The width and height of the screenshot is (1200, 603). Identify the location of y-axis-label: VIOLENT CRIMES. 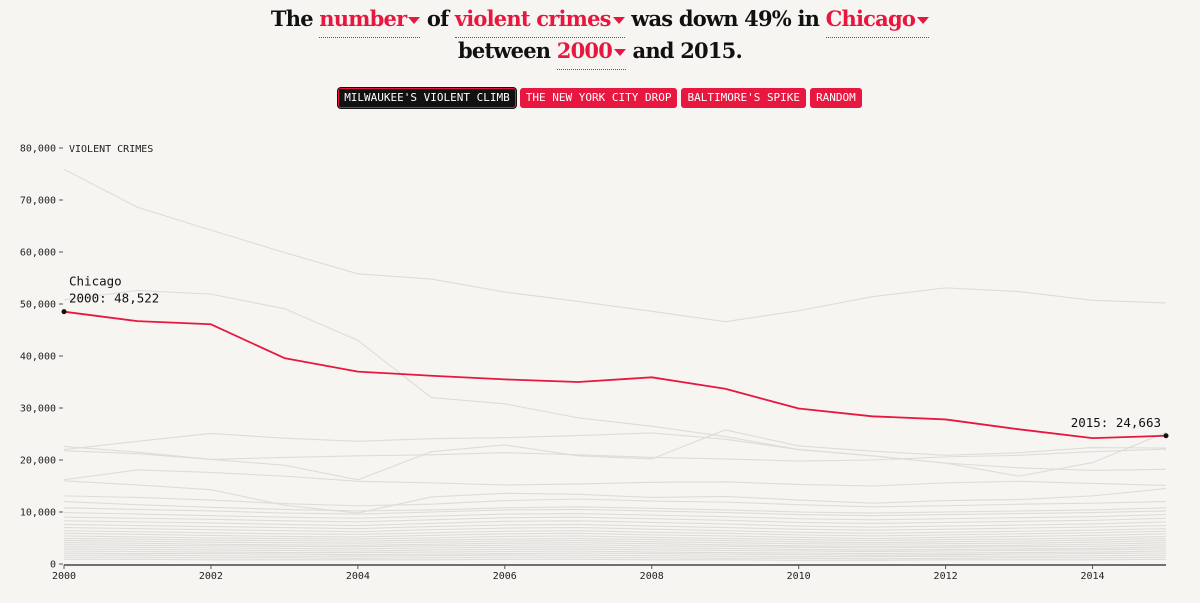
(111, 149).